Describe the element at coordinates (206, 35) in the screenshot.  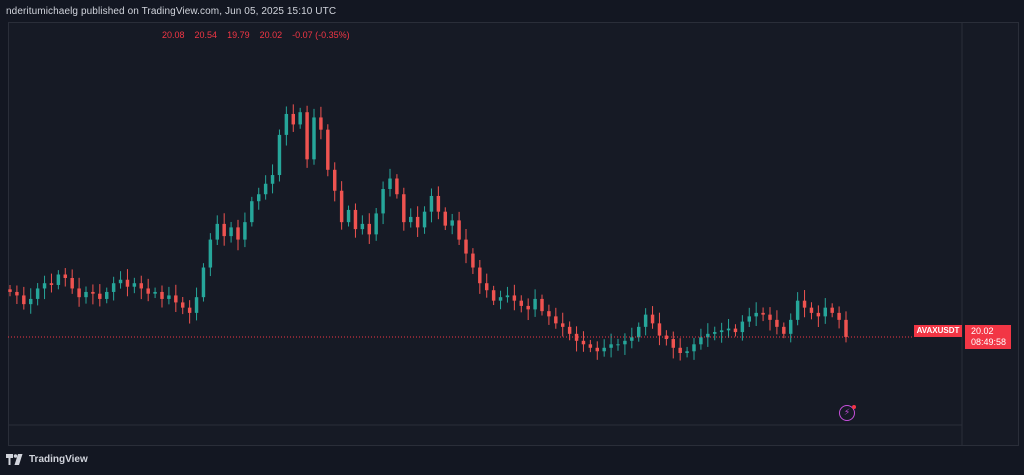
I see `ohlc-high: 20.54` at that location.